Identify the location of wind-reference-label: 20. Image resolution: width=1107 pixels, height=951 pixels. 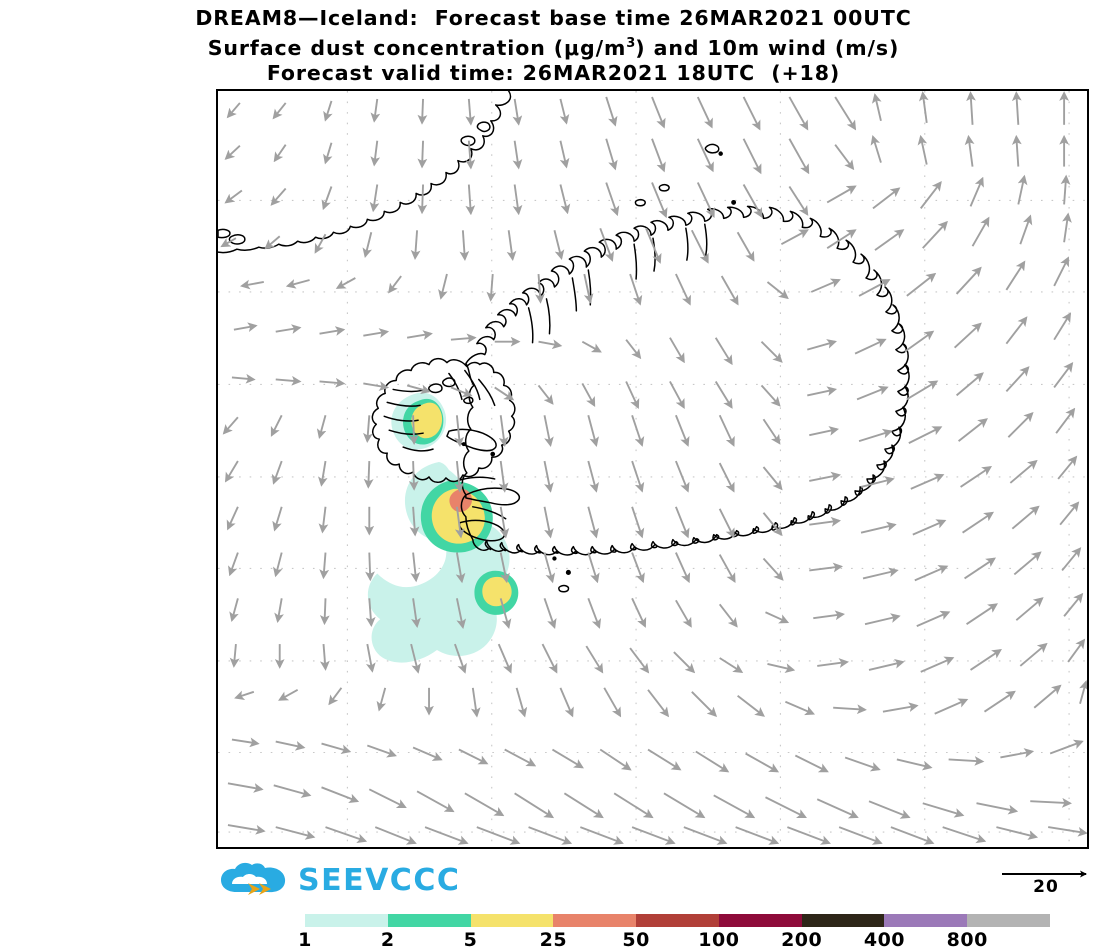
(1046, 887).